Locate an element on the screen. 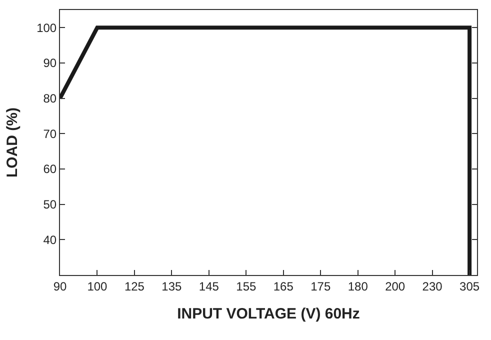 The width and height of the screenshot is (491, 340). x-tick-label: 135 is located at coordinates (172, 286).